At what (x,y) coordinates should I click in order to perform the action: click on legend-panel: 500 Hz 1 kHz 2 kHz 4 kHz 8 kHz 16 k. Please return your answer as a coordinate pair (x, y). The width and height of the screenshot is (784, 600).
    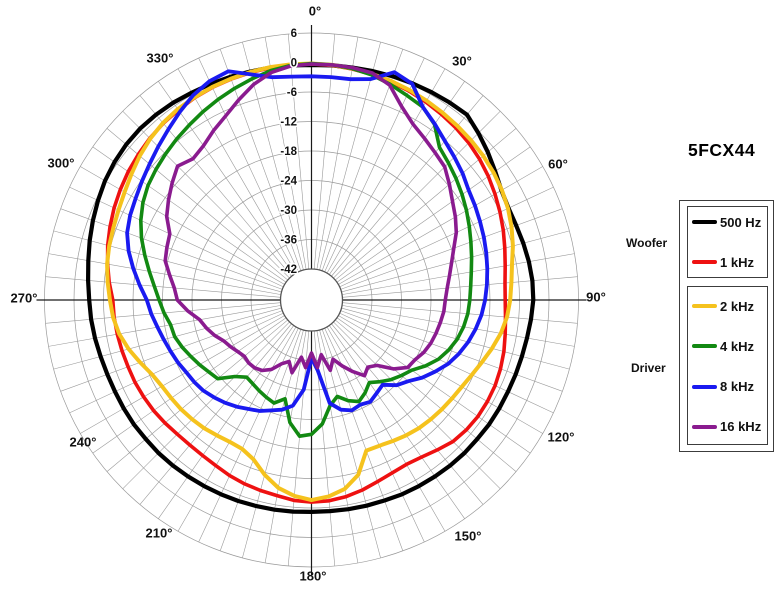
    Looking at the image, I should click on (726, 326).